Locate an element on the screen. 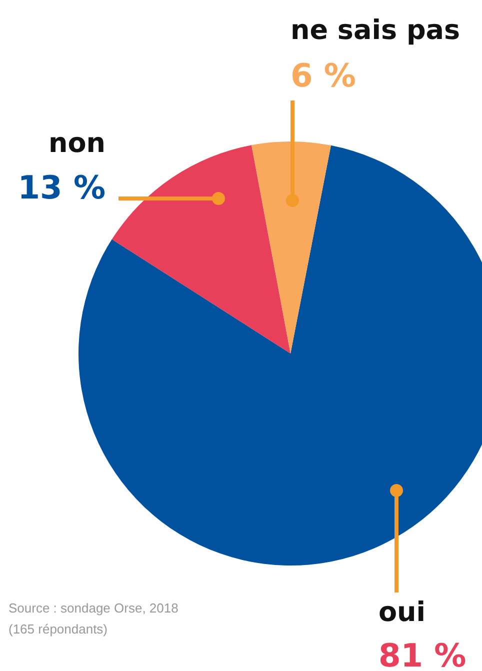 The height and width of the screenshot is (671, 482). data-label: 13 % is located at coordinates (62, 187).